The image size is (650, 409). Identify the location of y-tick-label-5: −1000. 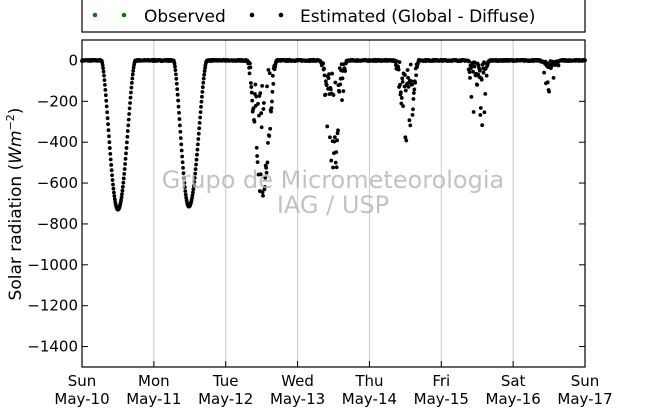
(52, 265).